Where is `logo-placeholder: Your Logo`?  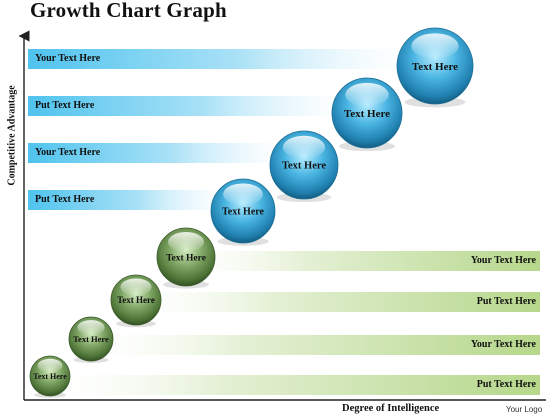
logo-placeholder: Your Logo is located at coordinates (524, 409).